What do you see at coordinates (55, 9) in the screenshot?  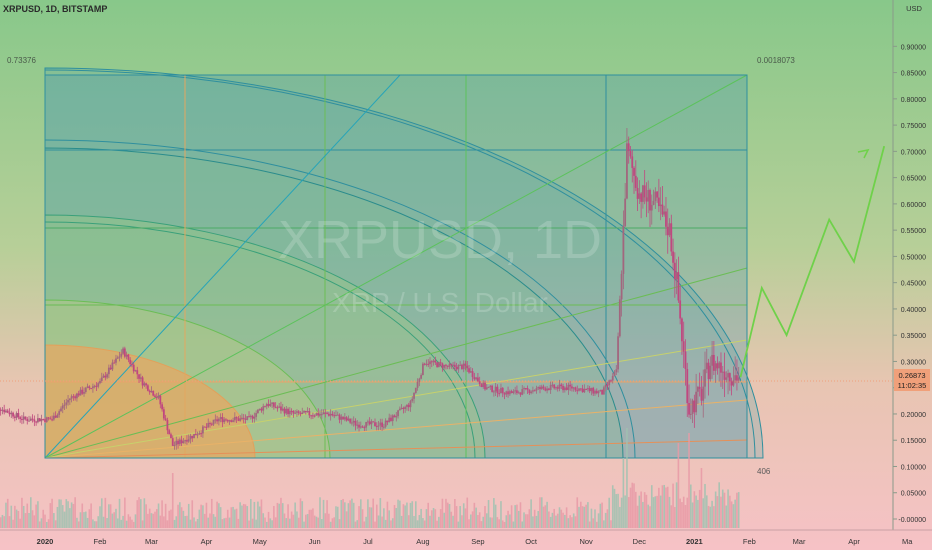 I see `symbol-header: XRPUSD, 1D, BITSTAMP` at bounding box center [55, 9].